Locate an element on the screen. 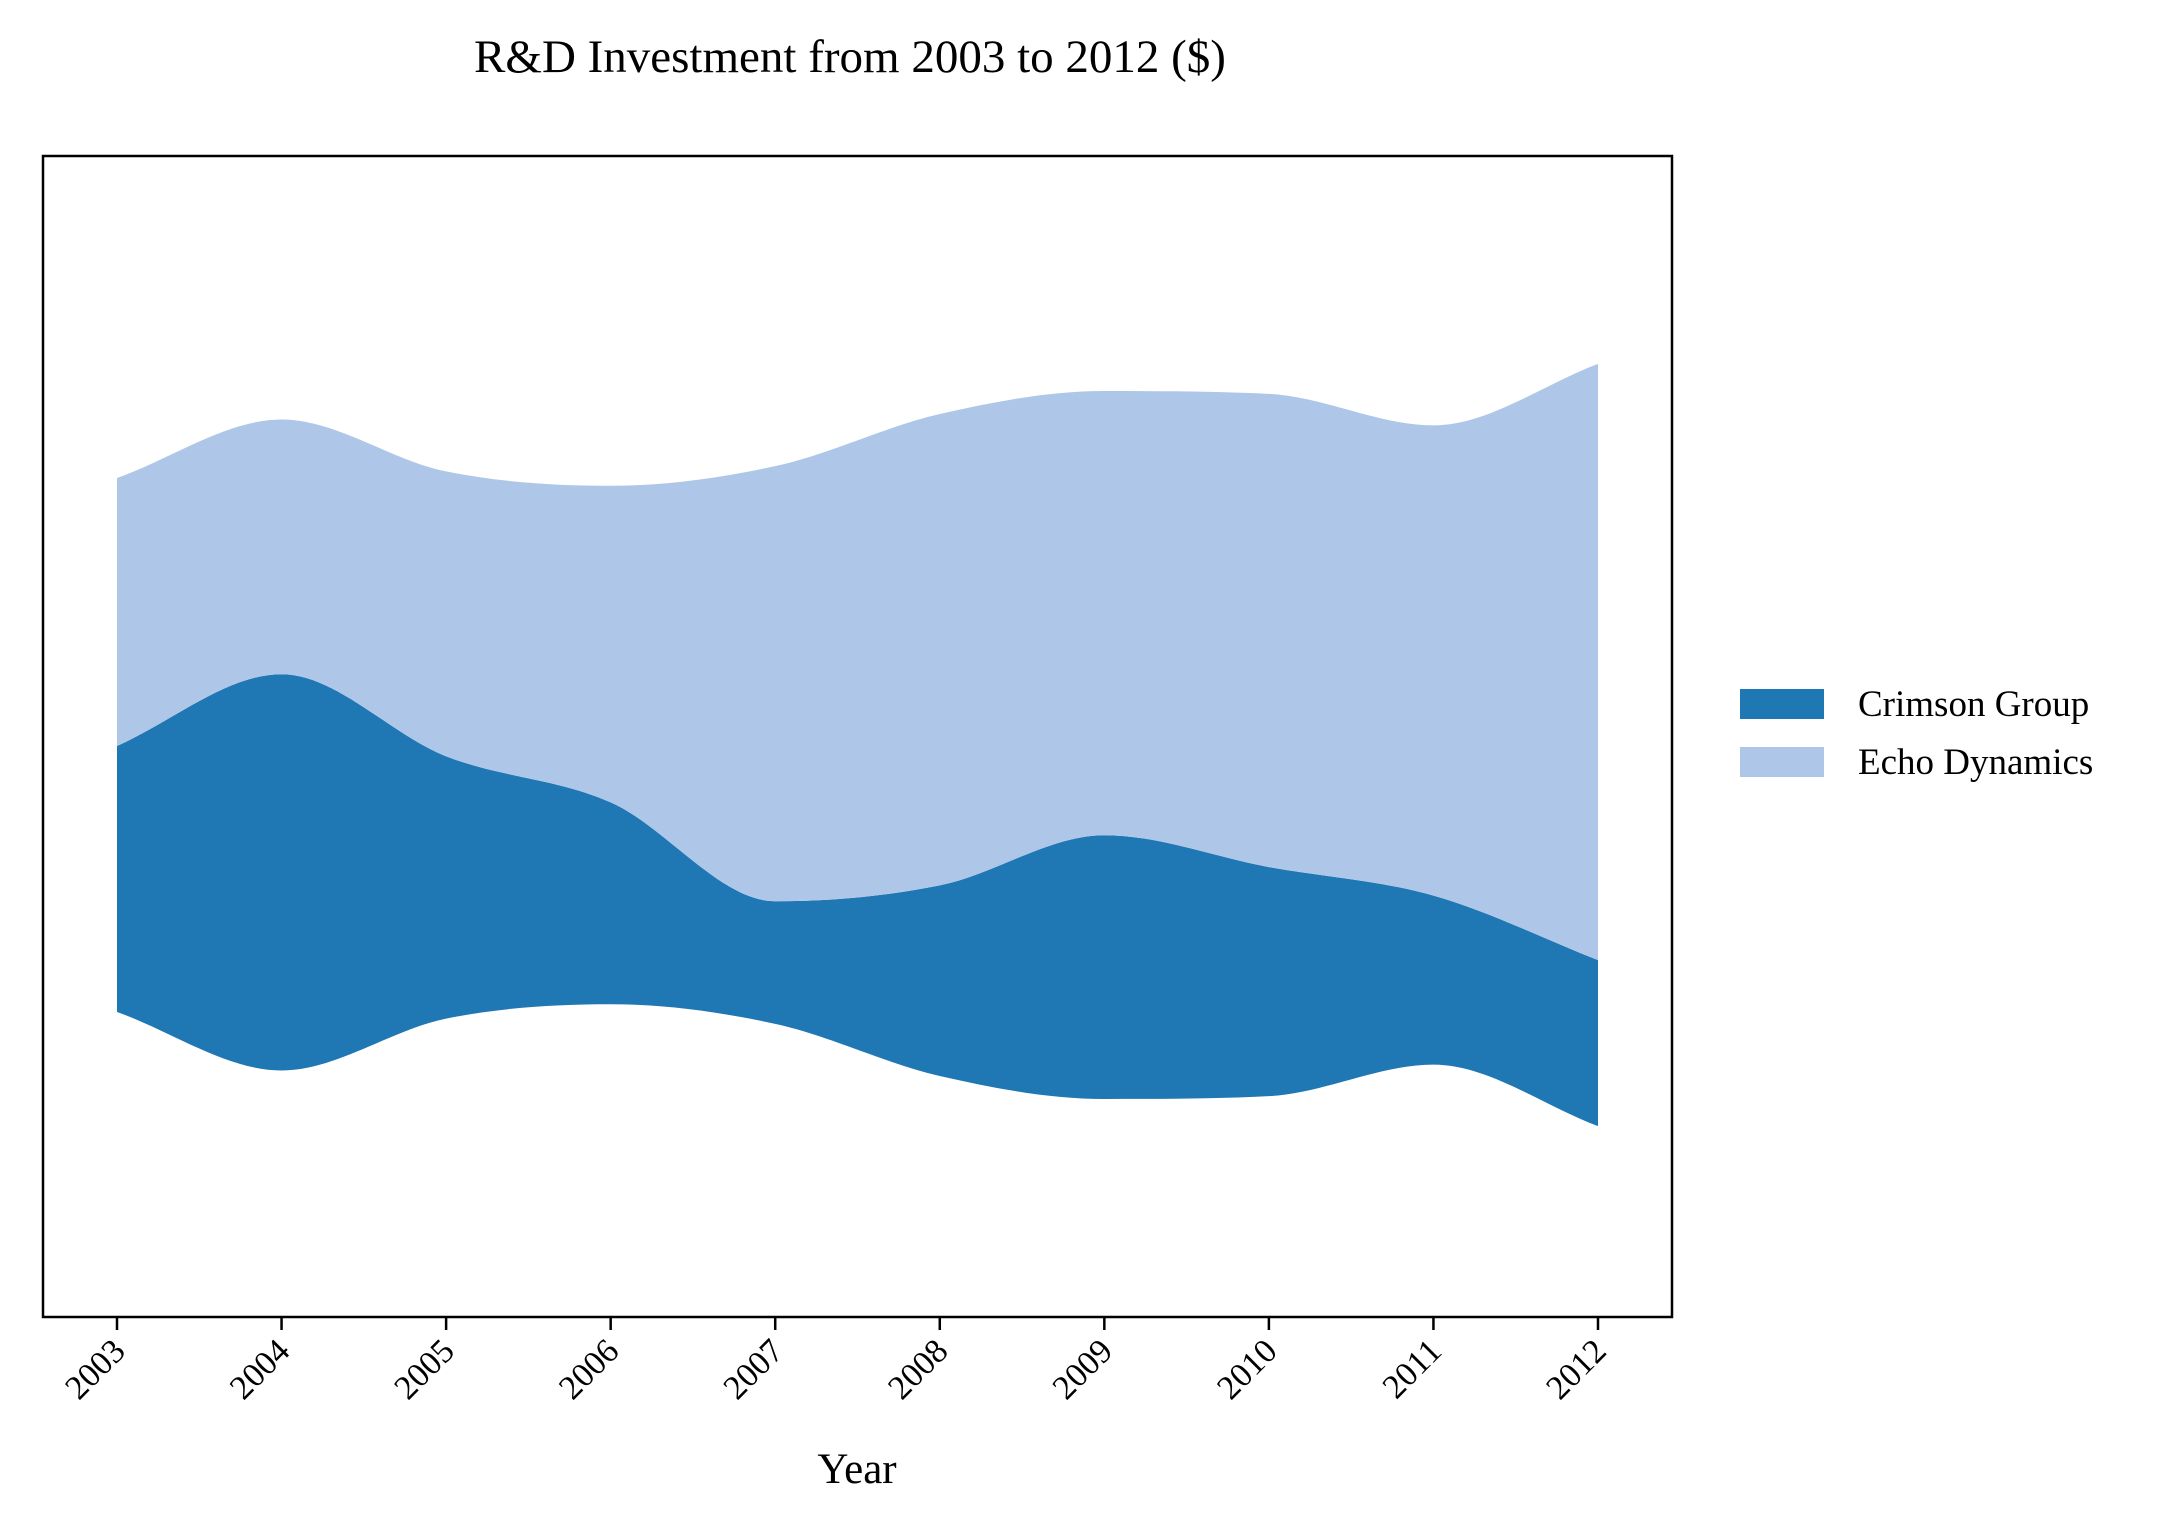 This screenshot has width=2160, height=1518. x-tick-label: 2006 is located at coordinates (589, 1369).